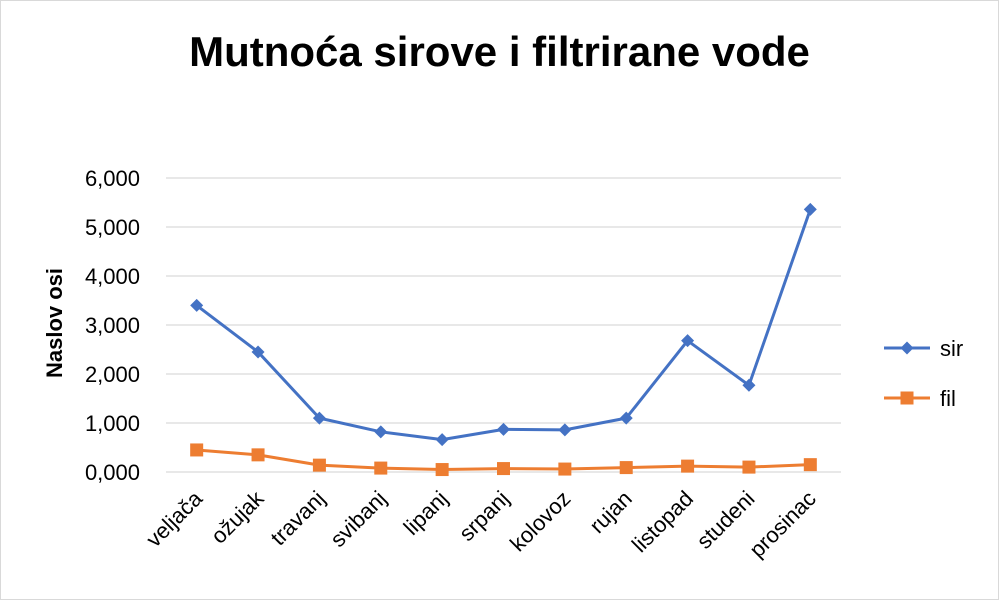 The height and width of the screenshot is (600, 999). What do you see at coordinates (499, 51) in the screenshot?
I see `chart-title: Mutnoća sirove i filtrirane vode` at bounding box center [499, 51].